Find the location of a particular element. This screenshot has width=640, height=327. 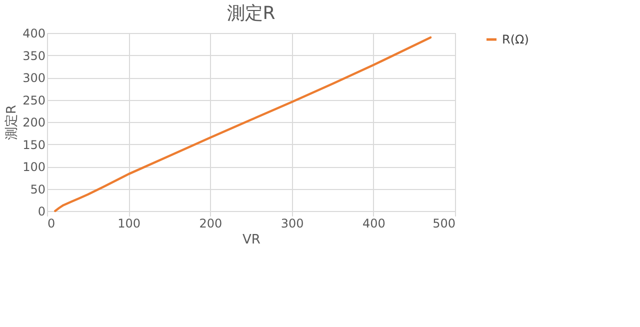

x-tick-label: 200 is located at coordinates (210, 223).